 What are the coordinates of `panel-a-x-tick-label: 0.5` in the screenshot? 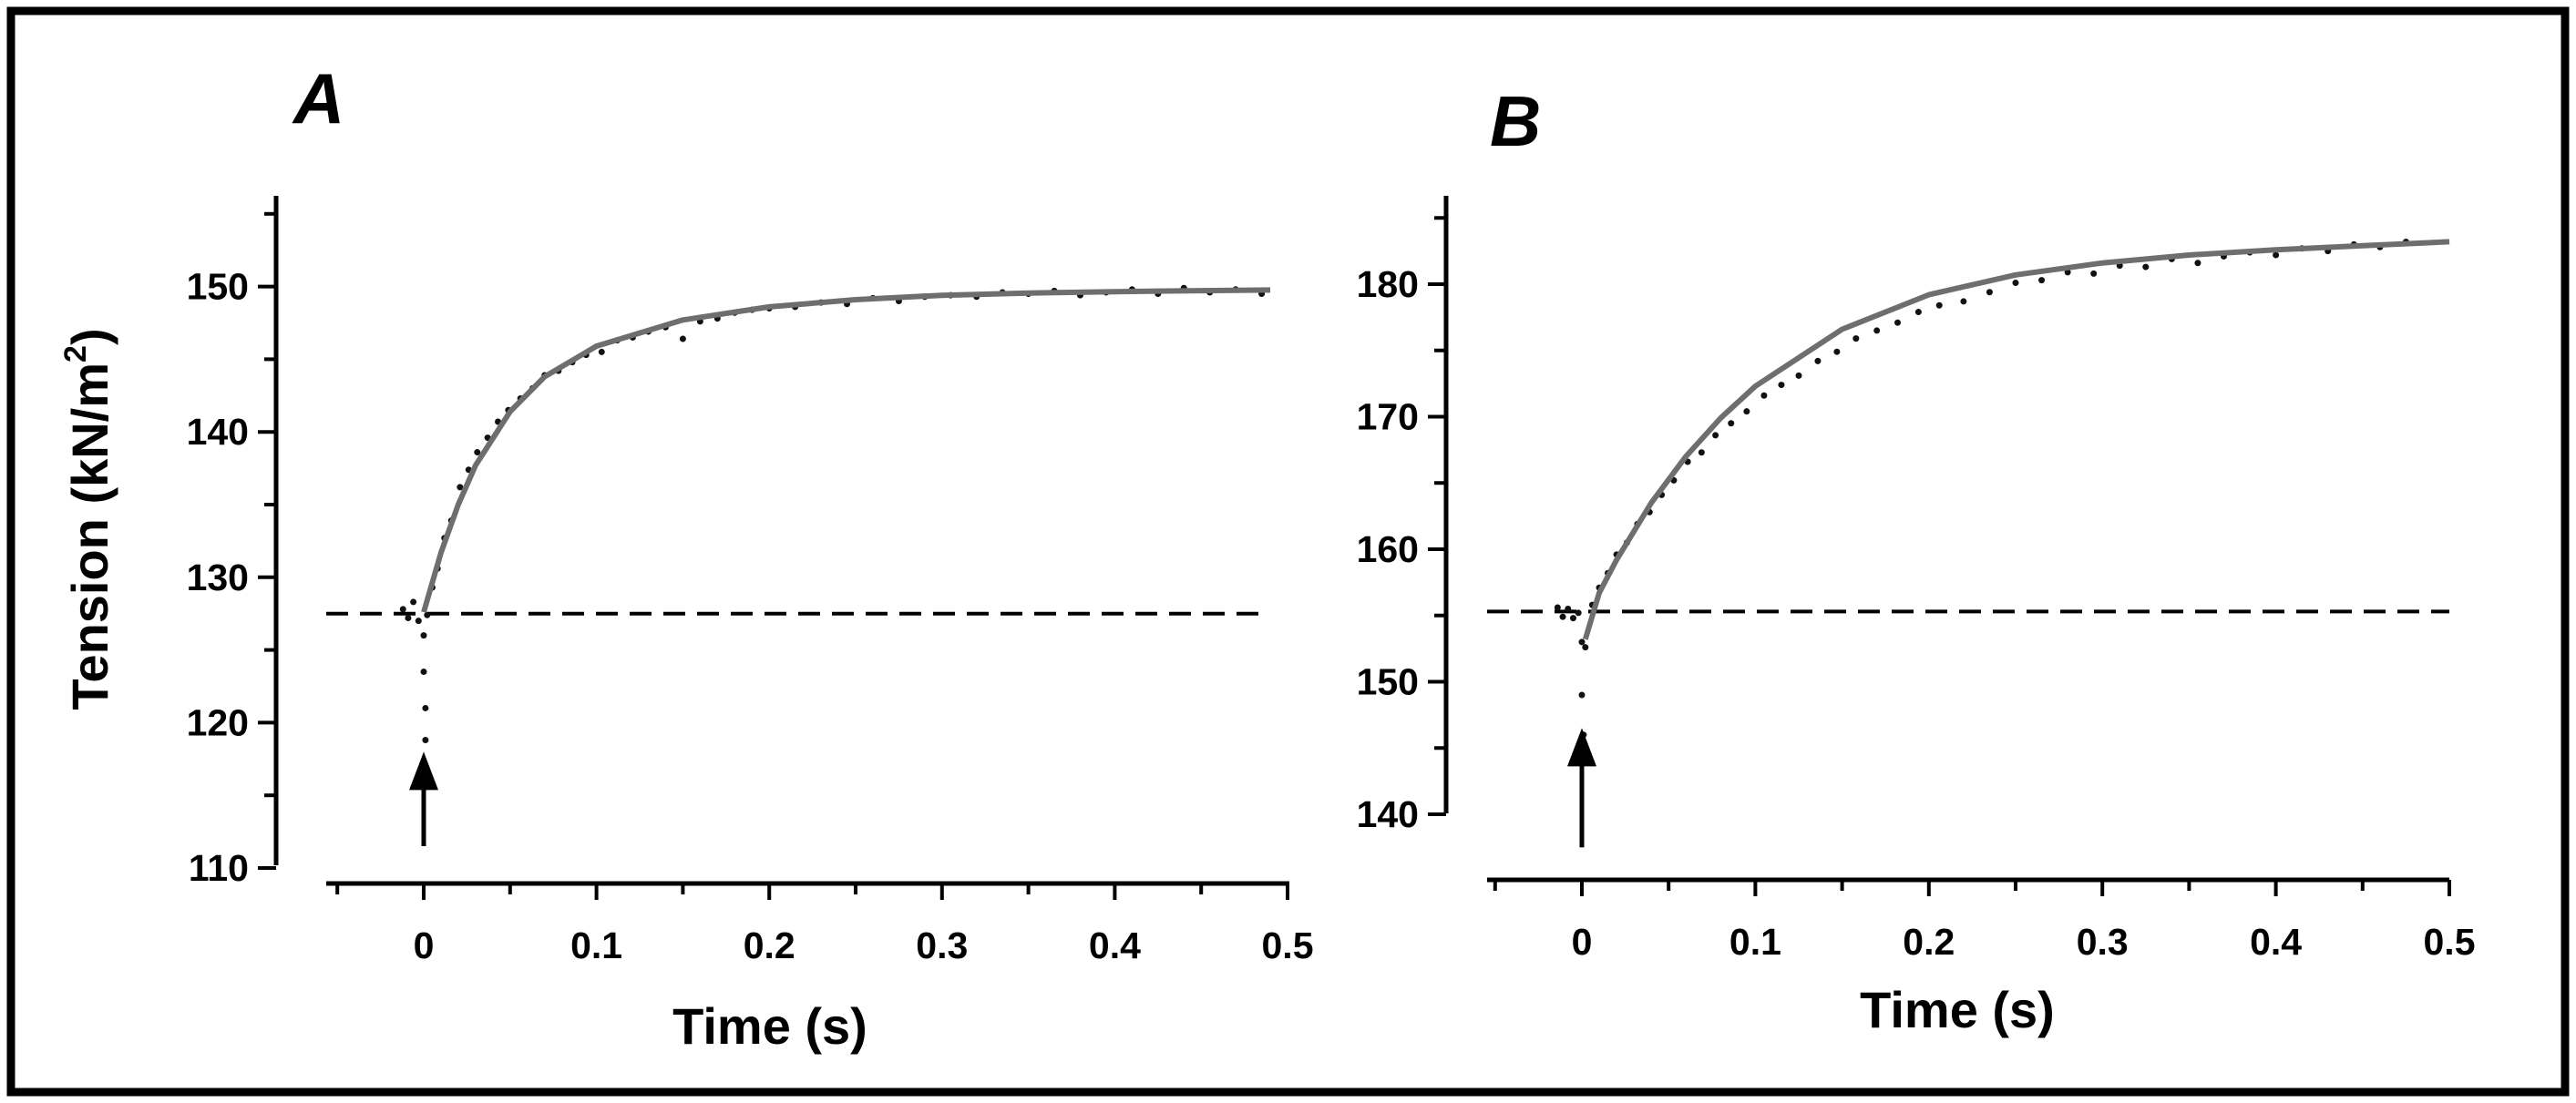 It's located at (1288, 945).